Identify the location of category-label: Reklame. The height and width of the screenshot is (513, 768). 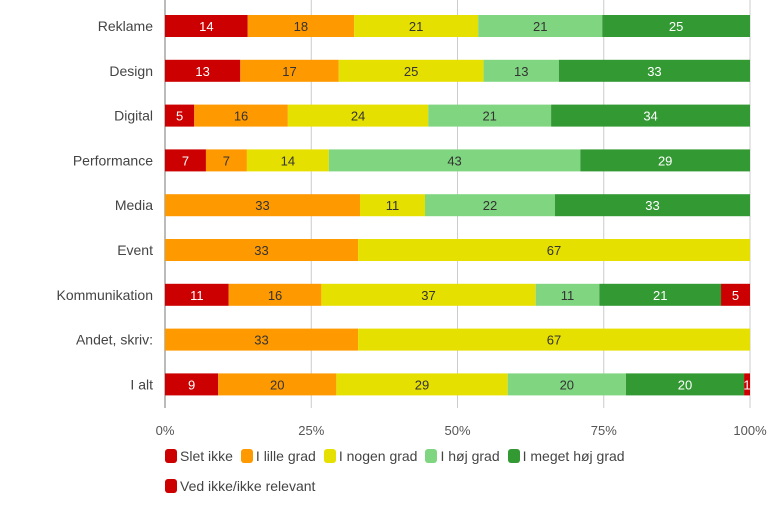
(125, 26).